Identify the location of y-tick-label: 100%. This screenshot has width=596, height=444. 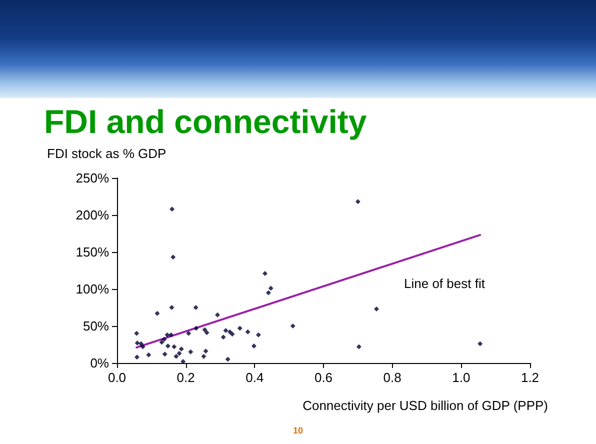
(93, 289).